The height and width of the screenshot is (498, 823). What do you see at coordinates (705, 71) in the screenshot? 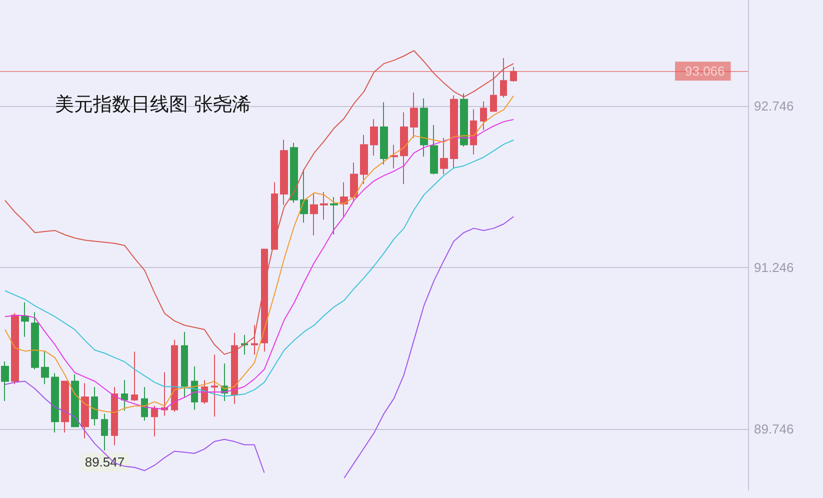
I see `ref-line-label: 93.066` at bounding box center [705, 71].